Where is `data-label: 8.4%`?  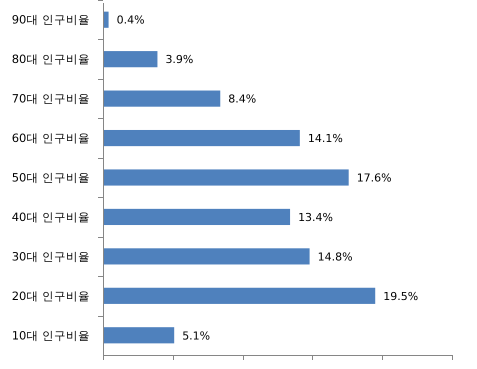 data-label: 8.4% is located at coordinates (242, 99).